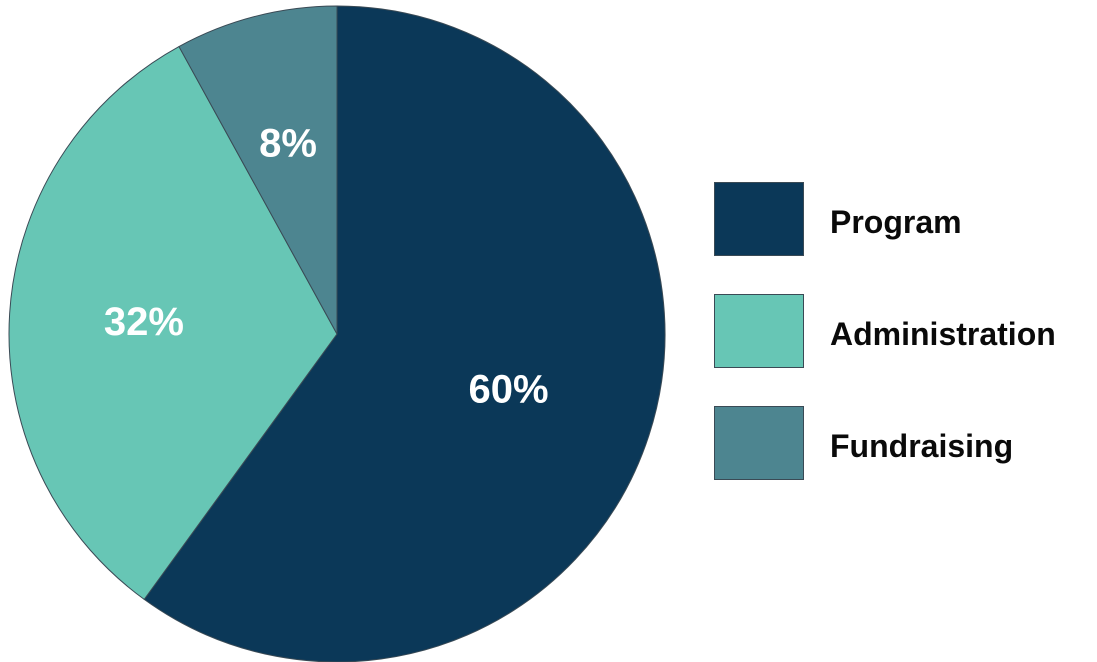 This screenshot has width=1097, height=662. I want to click on pie-slice-label-administration: 32%, so click(144, 322).